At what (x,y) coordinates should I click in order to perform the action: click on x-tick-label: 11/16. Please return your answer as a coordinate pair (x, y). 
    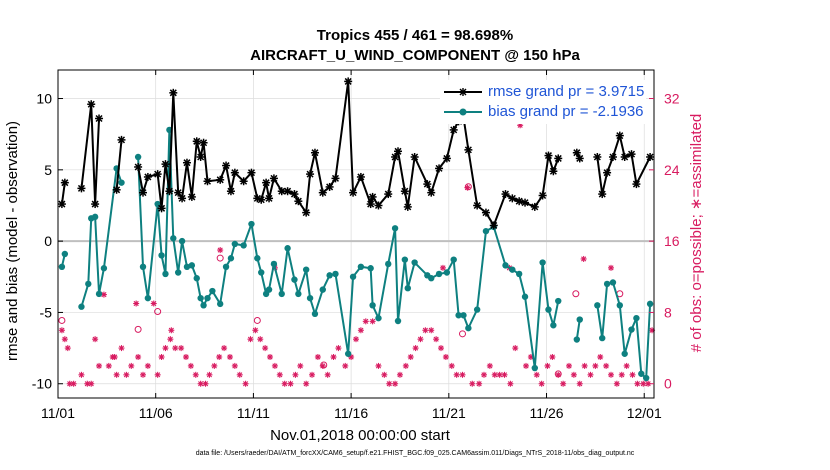
    Looking at the image, I should click on (351, 413).